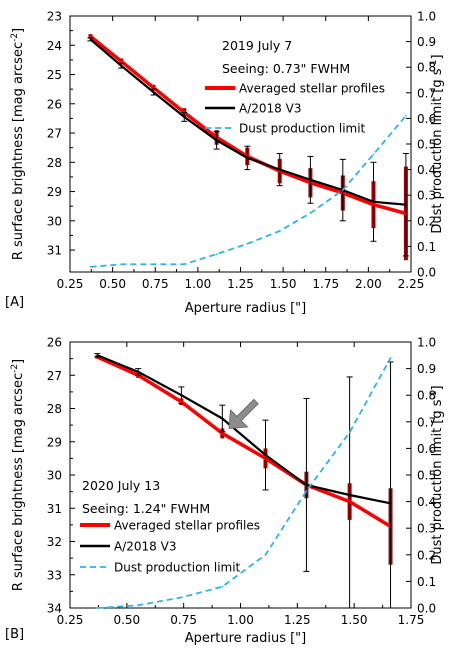 The image size is (463, 653). Describe the element at coordinates (54, 609) in the screenshot. I see `y-tick-label: 34` at that location.